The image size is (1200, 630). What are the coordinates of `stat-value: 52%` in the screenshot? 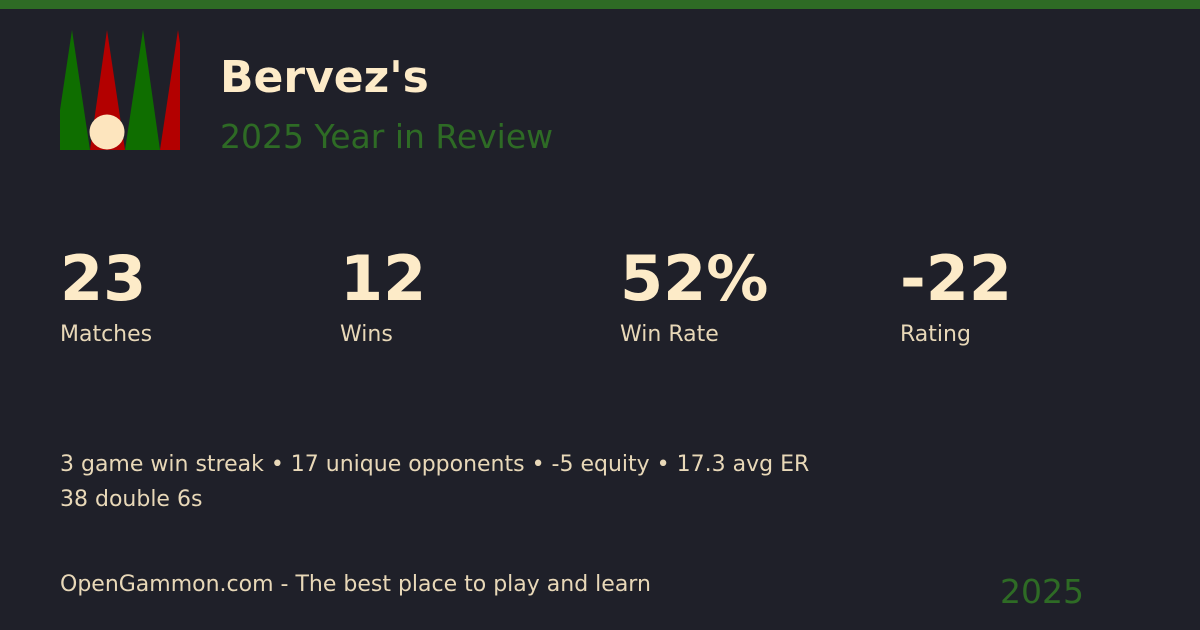 It's located at (694, 278).